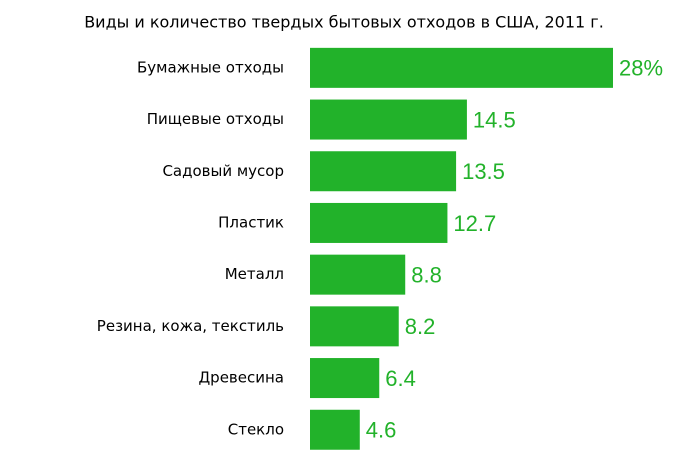 The width and height of the screenshot is (689, 455). Describe the element at coordinates (241, 378) in the screenshot. I see `category-label: Древесина` at that location.